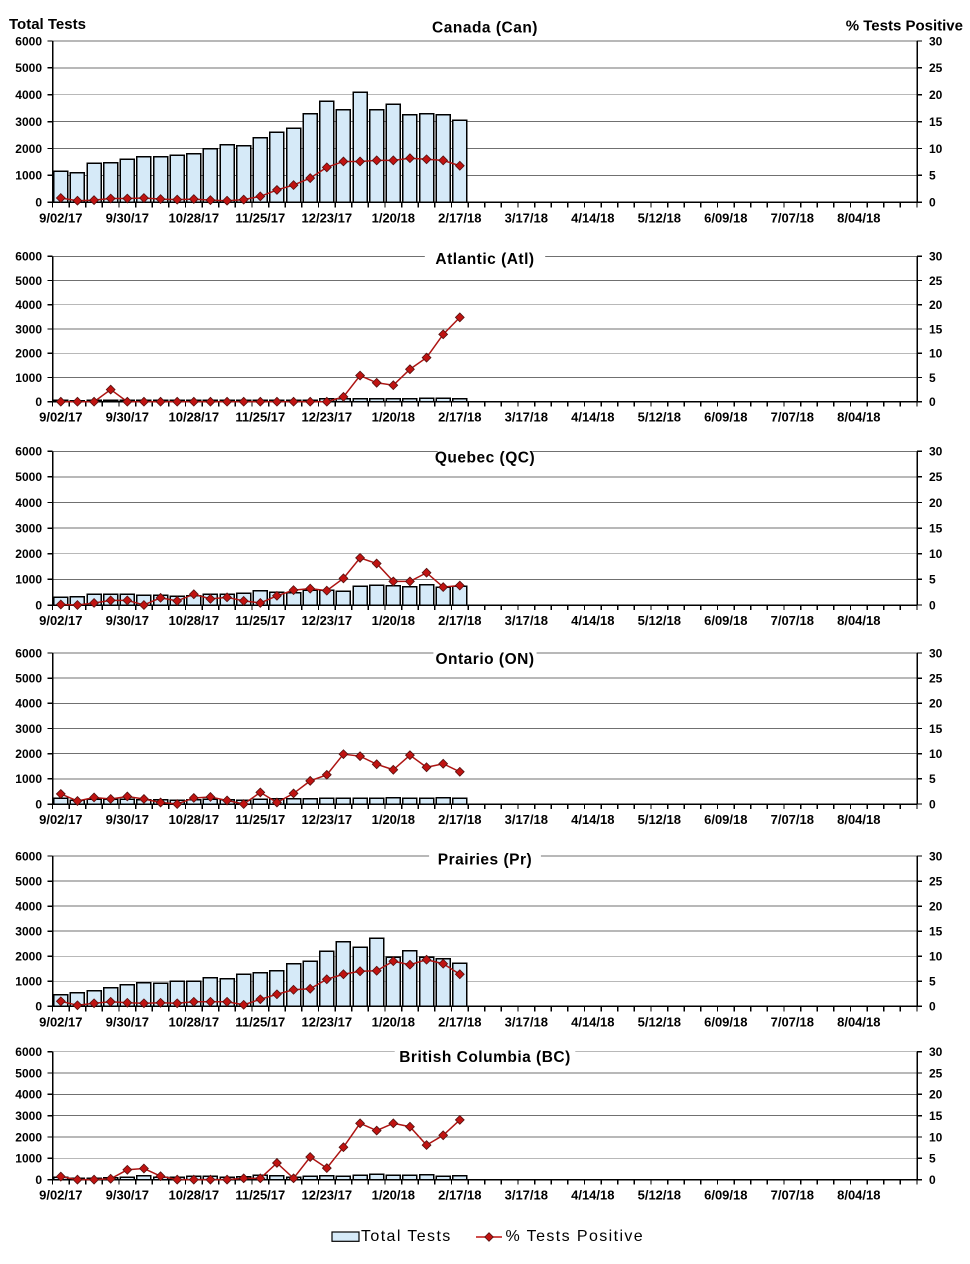 This screenshot has width=970, height=1264. I want to click on svg-text: 4000, so click(28, 95).